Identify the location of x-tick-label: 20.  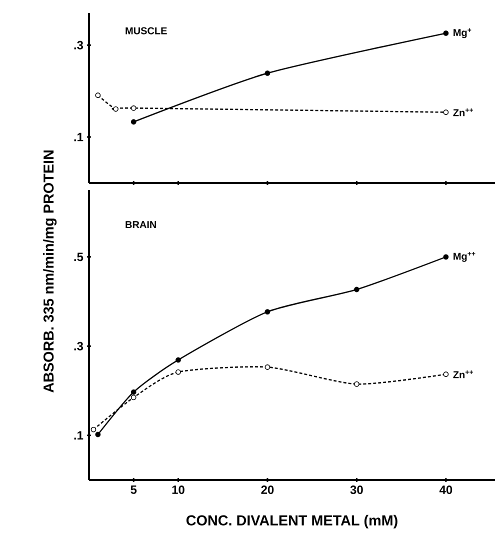
(267, 490).